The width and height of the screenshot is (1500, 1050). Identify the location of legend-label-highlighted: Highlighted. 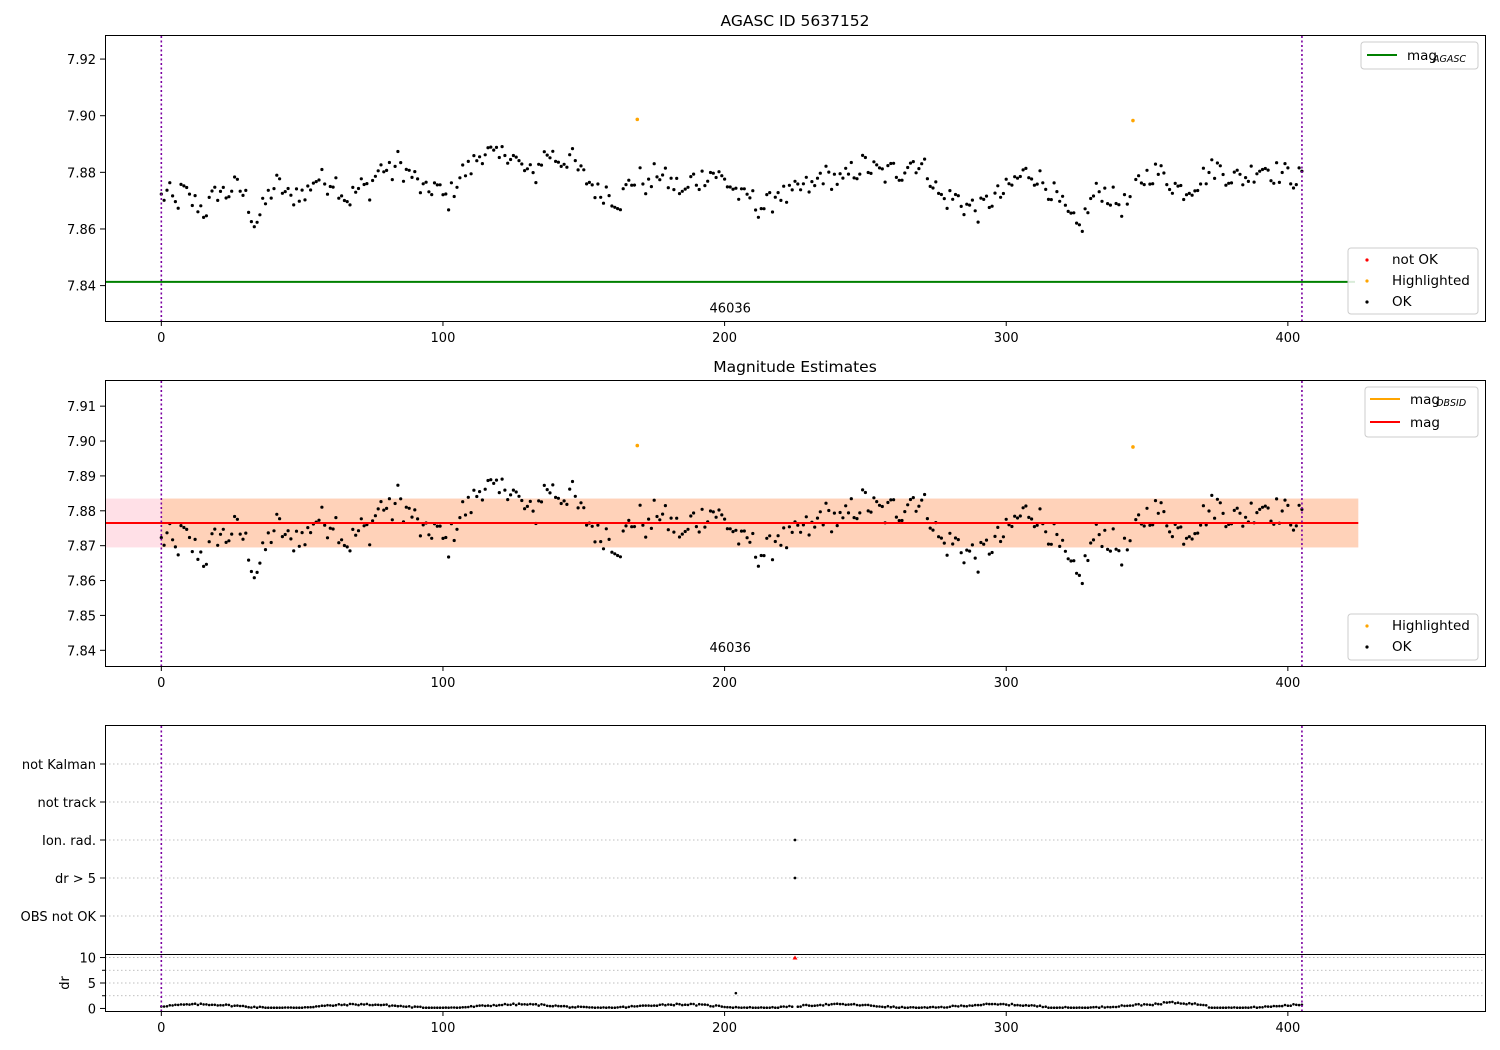
(1431, 281).